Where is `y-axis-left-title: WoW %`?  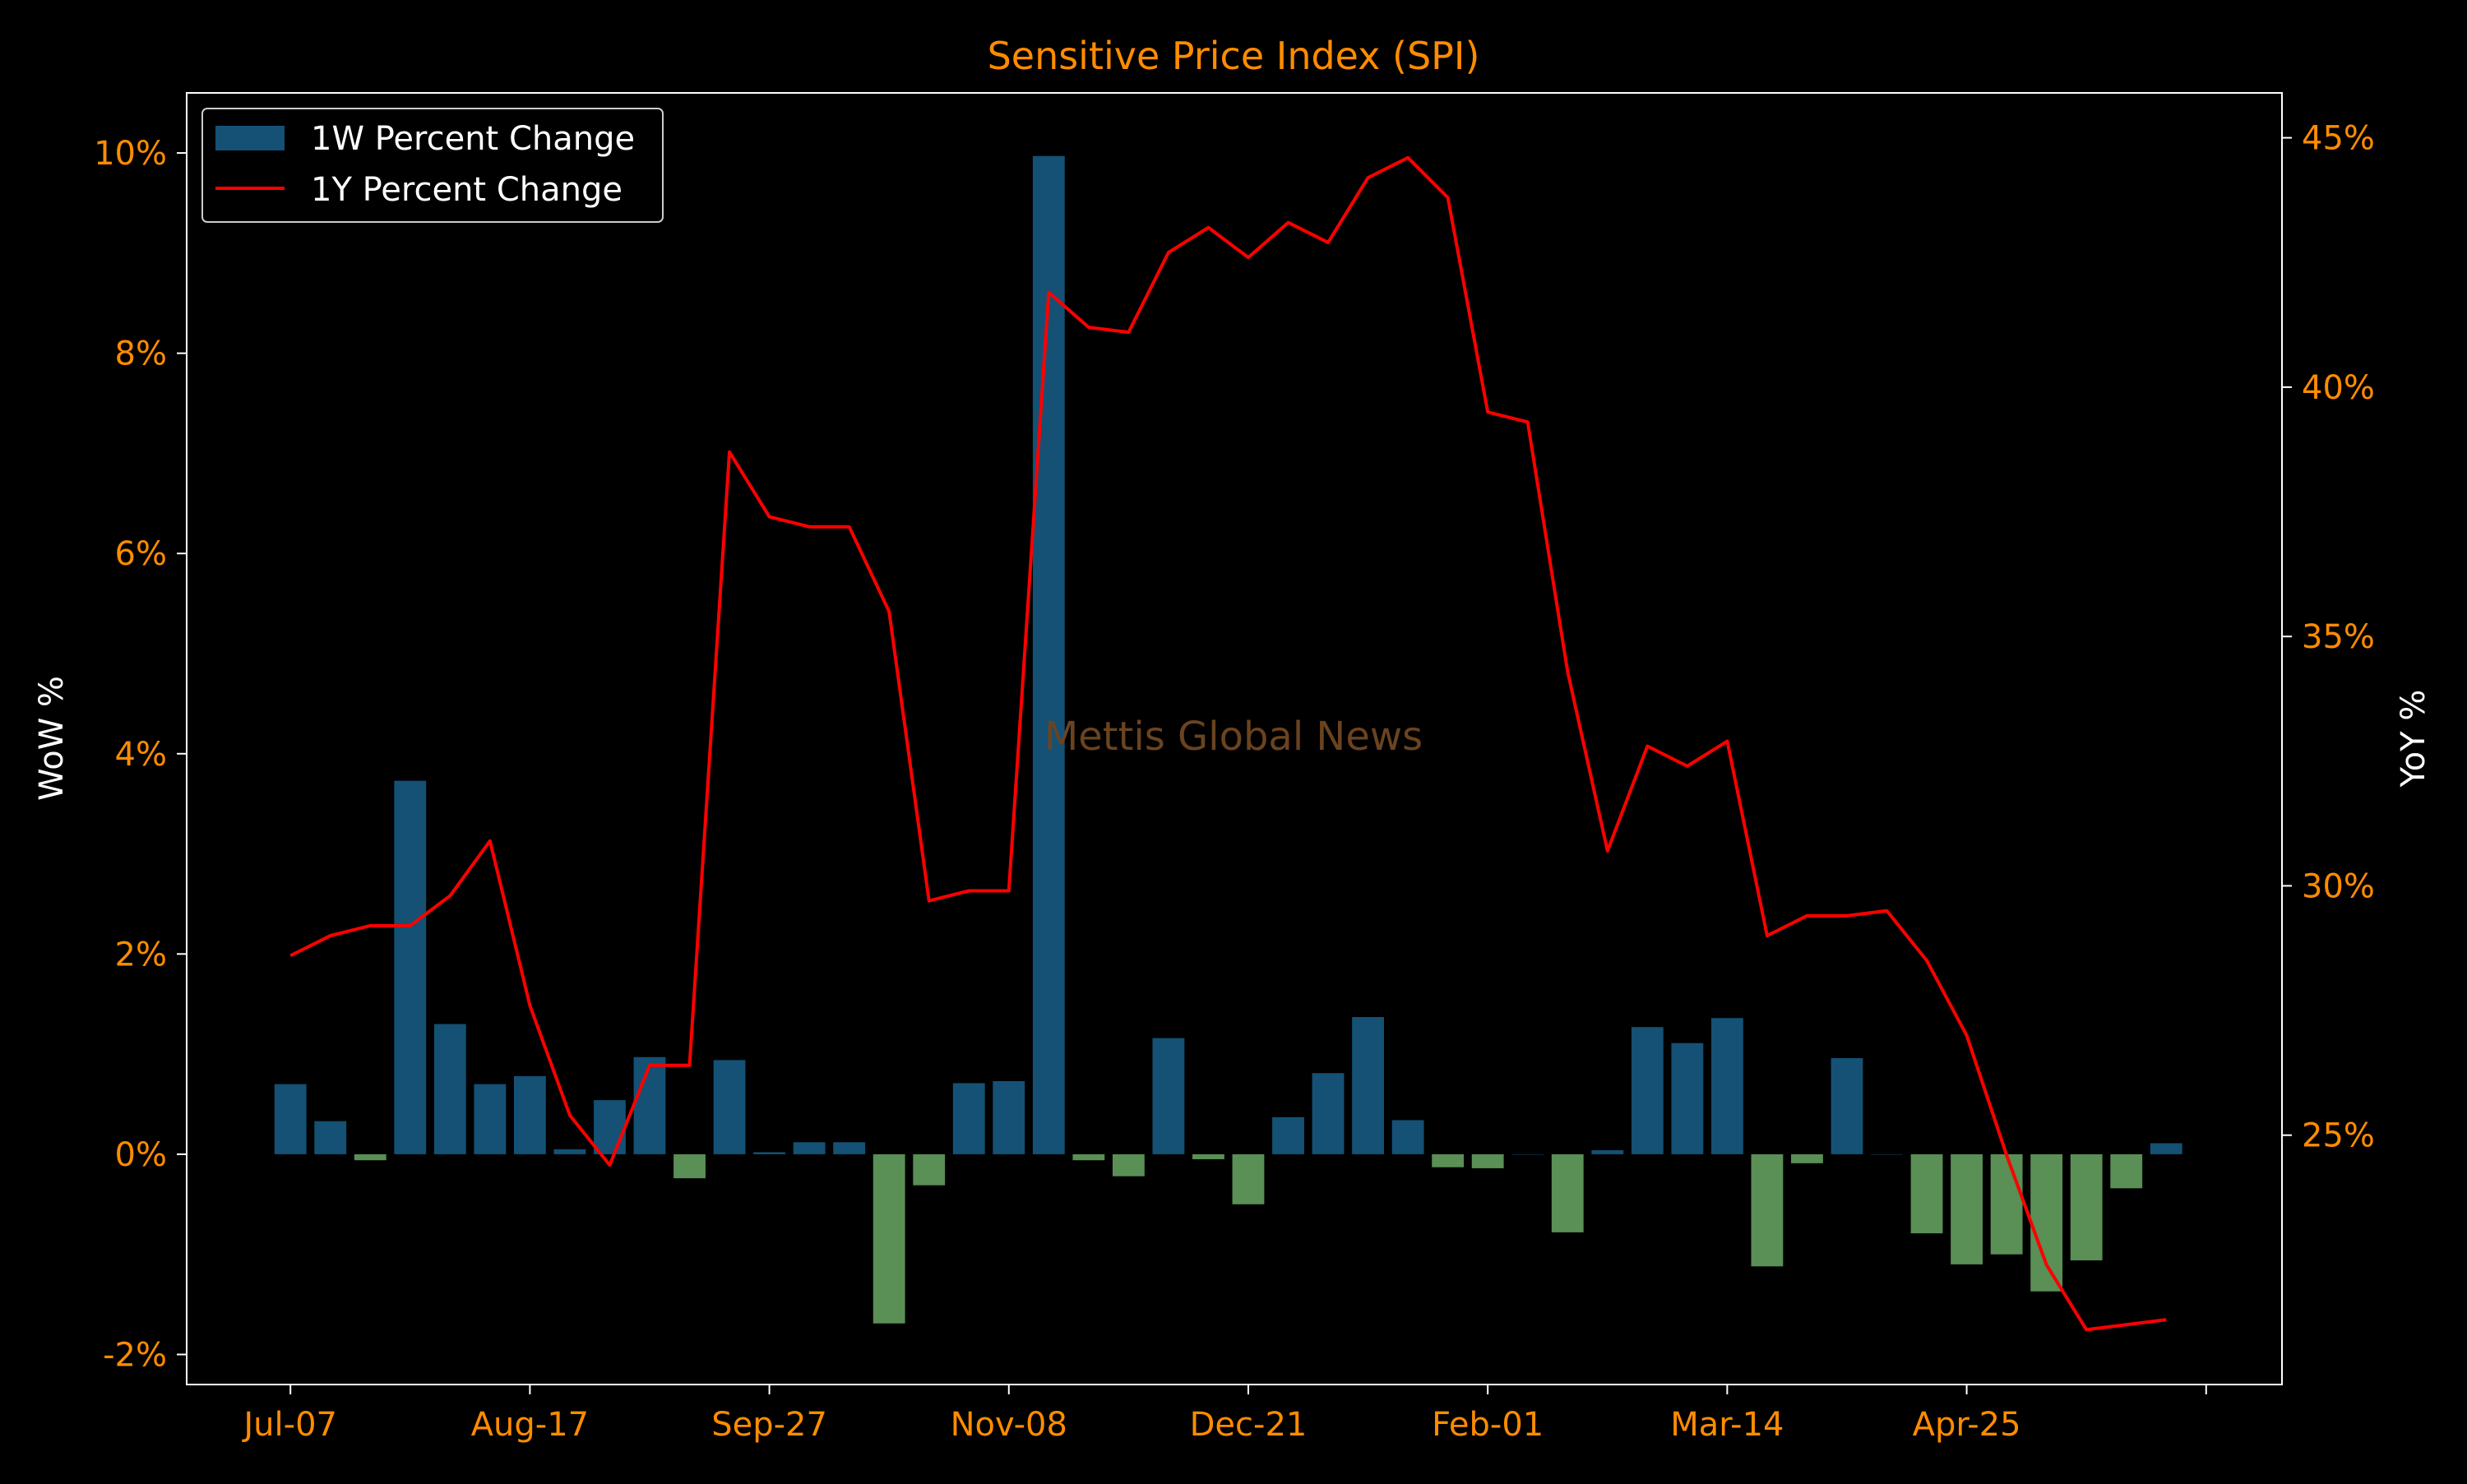
y-axis-left-title: WoW % is located at coordinates (52, 739).